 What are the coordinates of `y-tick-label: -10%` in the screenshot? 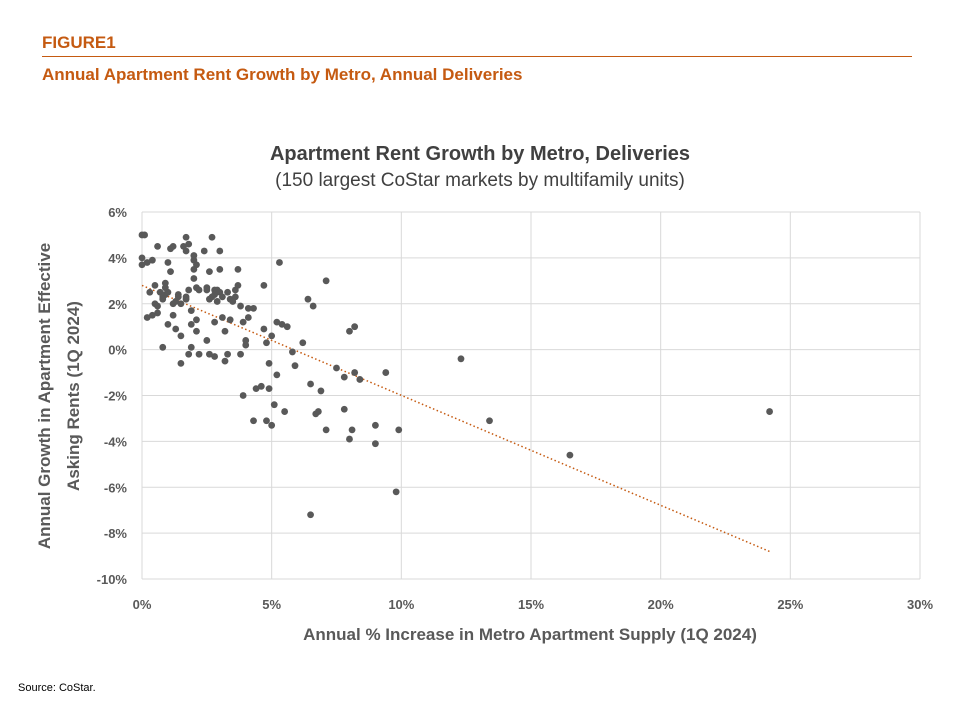 It's located at (112, 579).